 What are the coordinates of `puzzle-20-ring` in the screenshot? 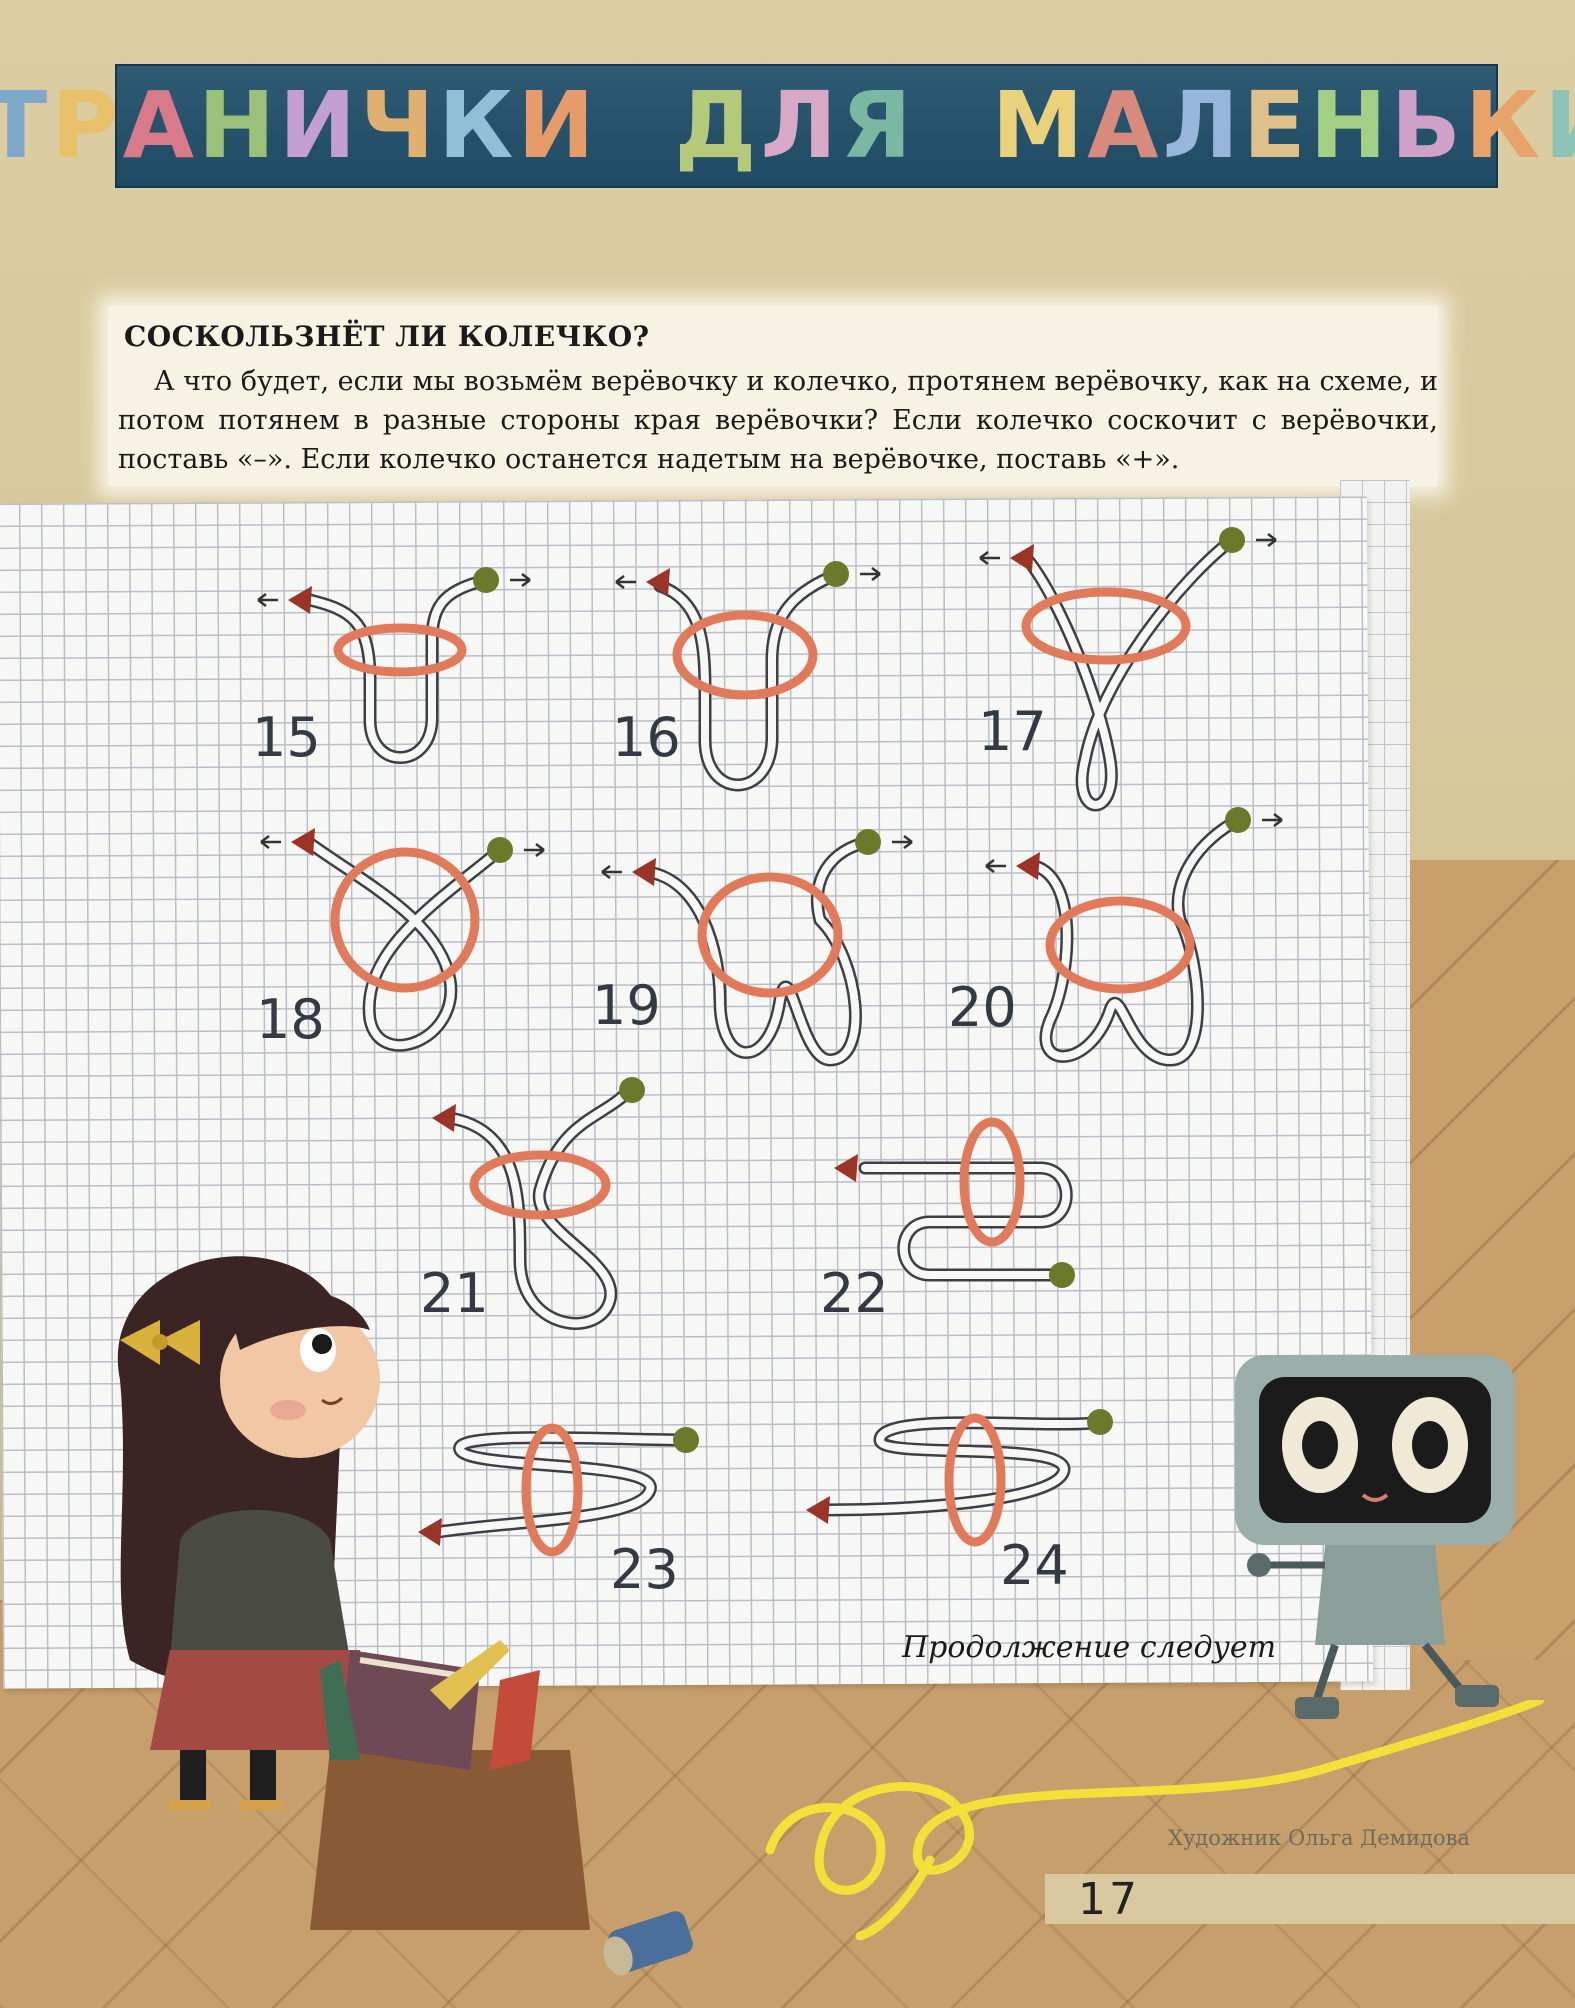 It's located at (1120, 945).